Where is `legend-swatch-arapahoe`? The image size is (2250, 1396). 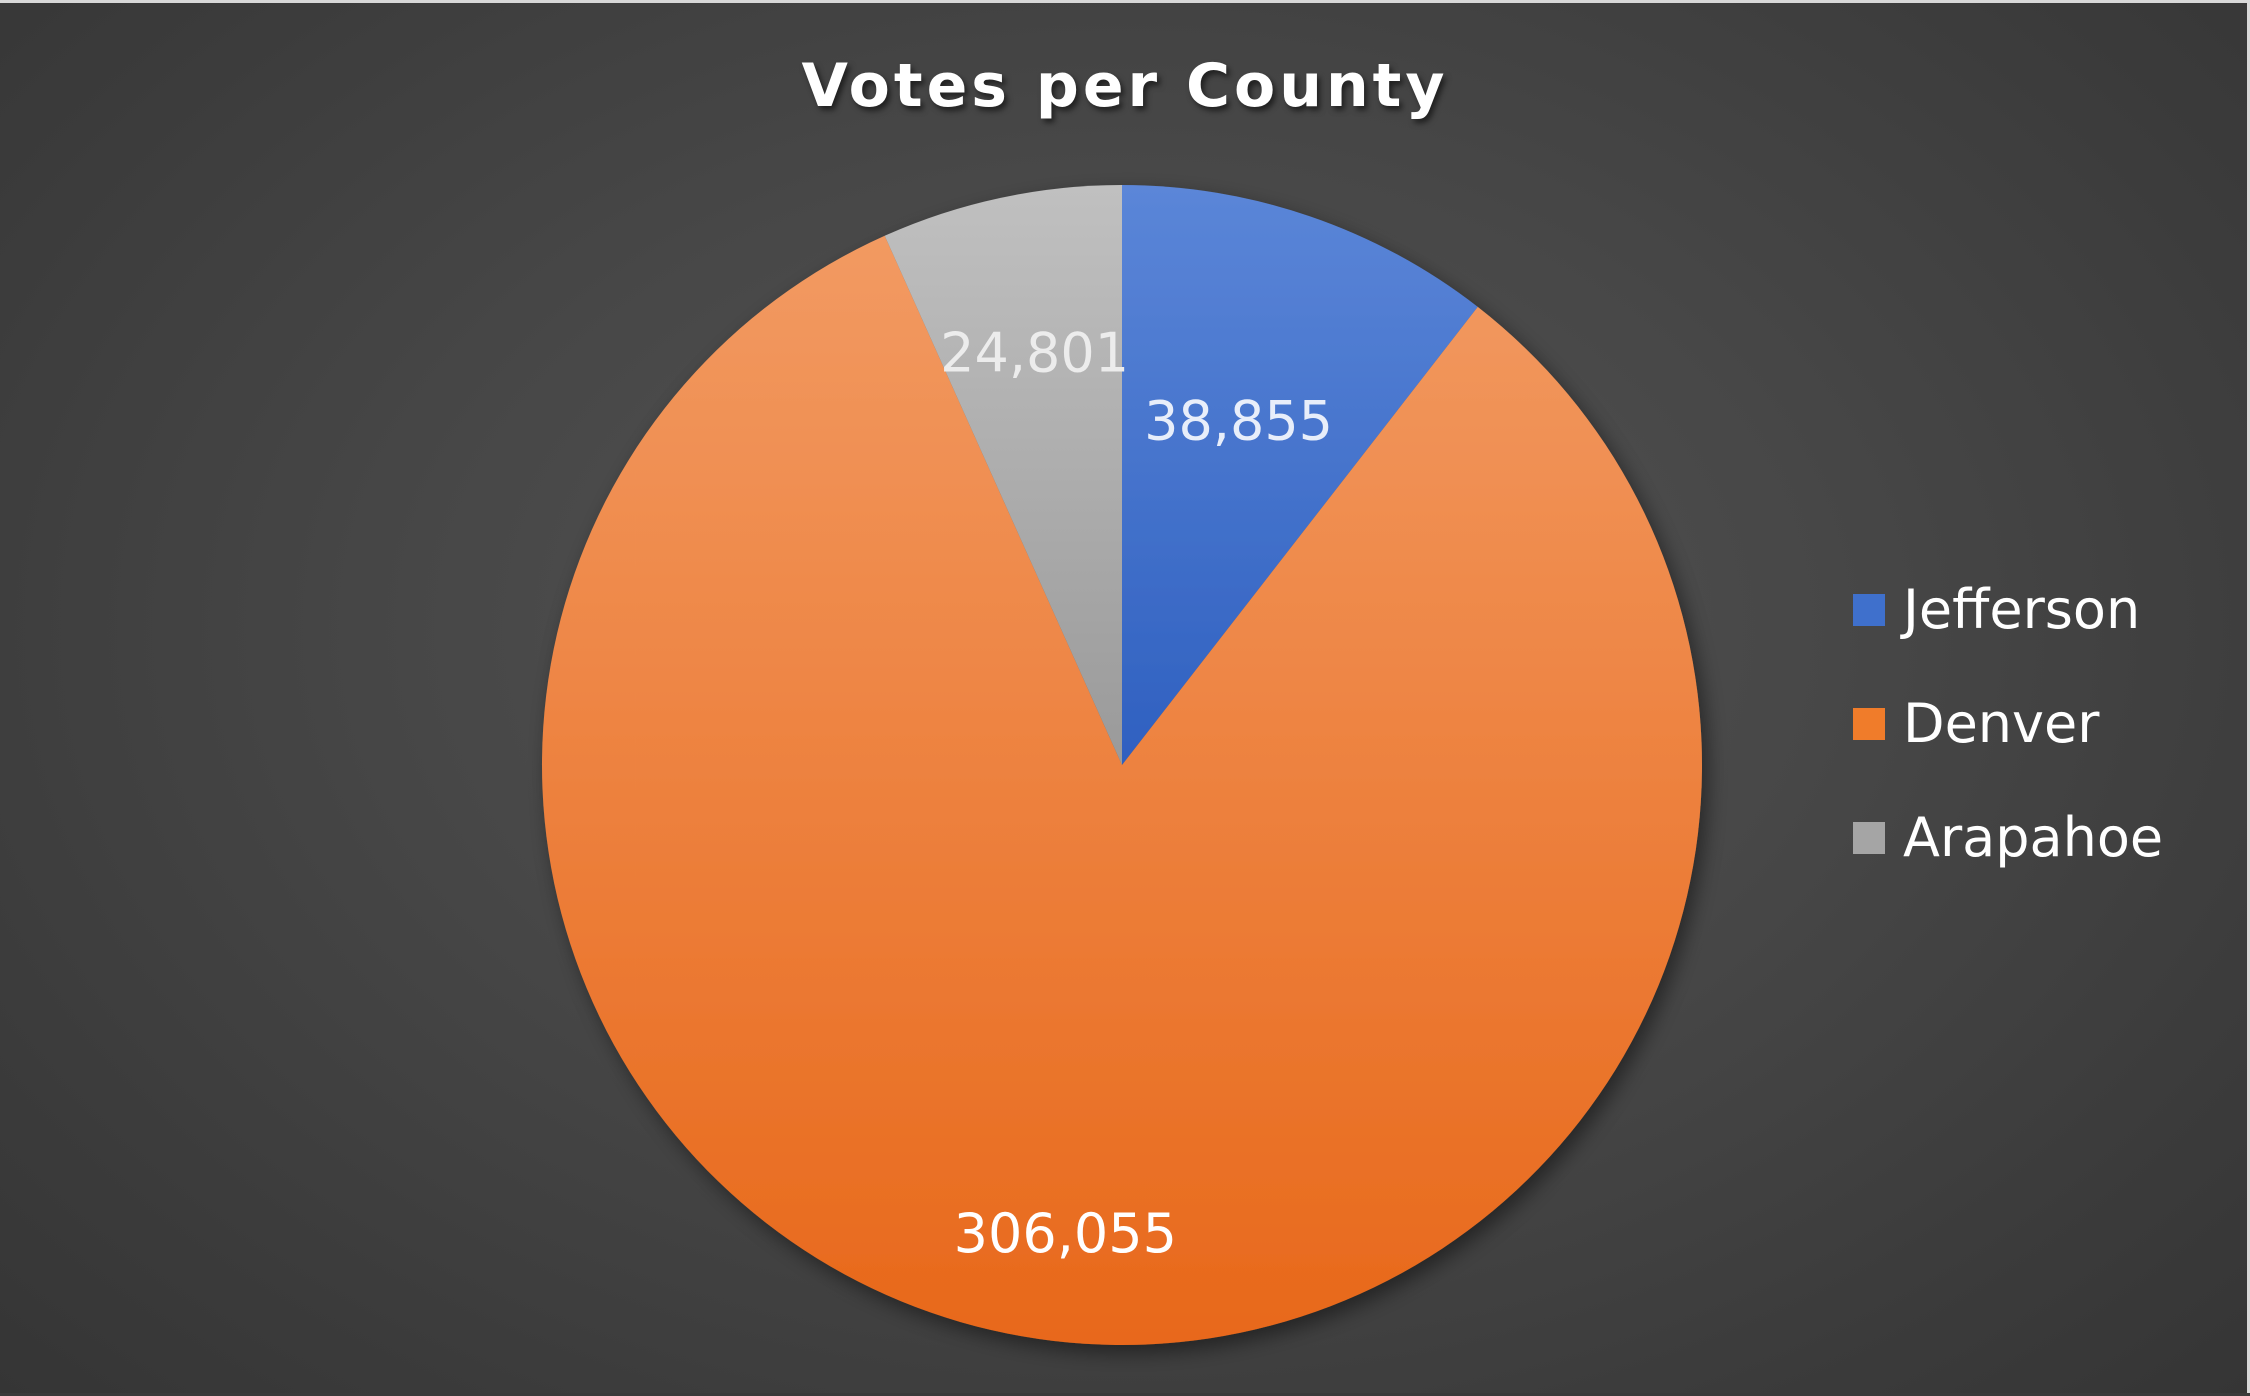
legend-swatch-arapahoe is located at coordinates (1869, 838).